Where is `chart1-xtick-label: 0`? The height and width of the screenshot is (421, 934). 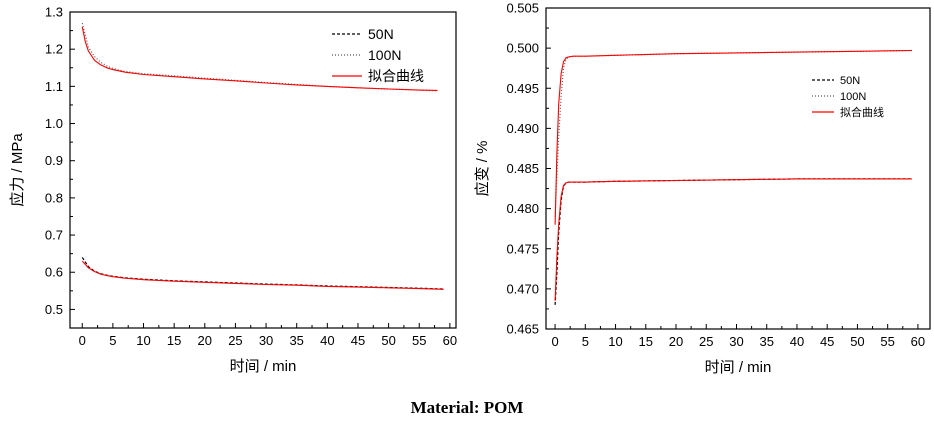
chart1-xtick-label: 0 is located at coordinates (82, 340).